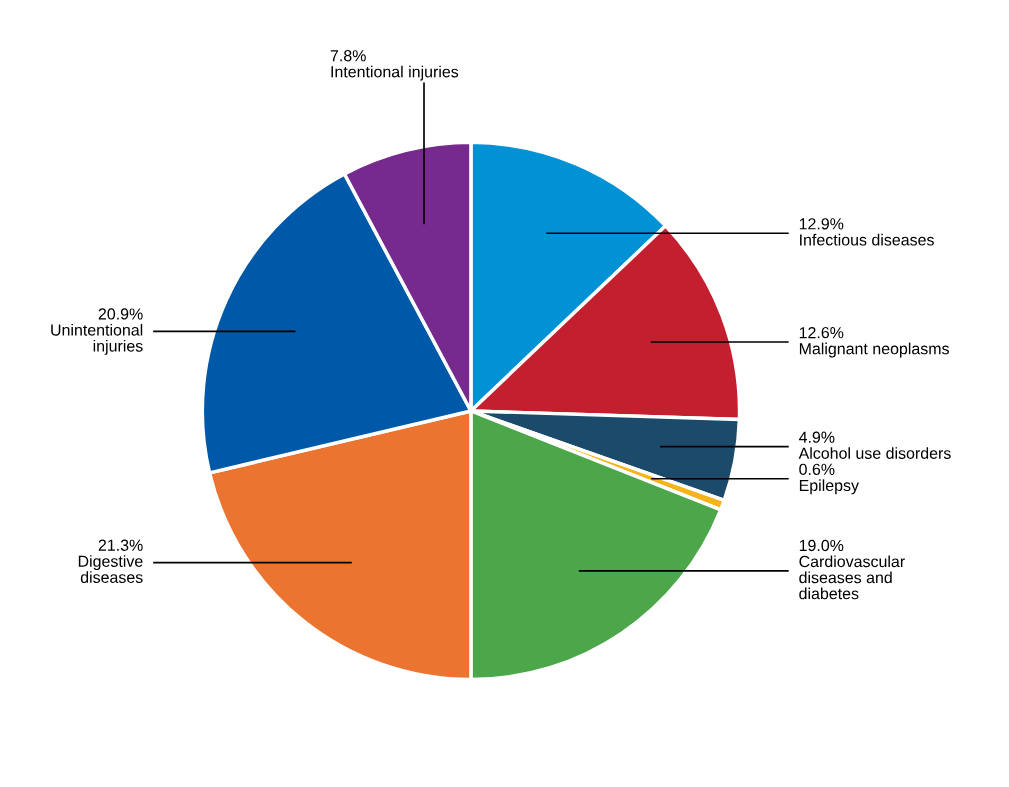 The height and width of the screenshot is (787, 1009). Describe the element at coordinates (821, 332) in the screenshot. I see `data-label: 12.6%` at that location.